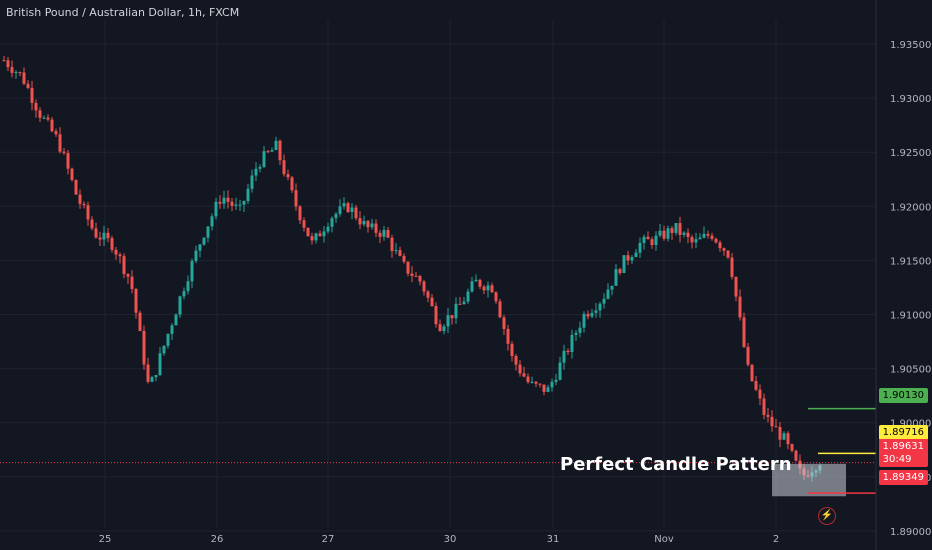 The image size is (932, 550). I want to click on y-tick-label: 1.93500, so click(910, 45).